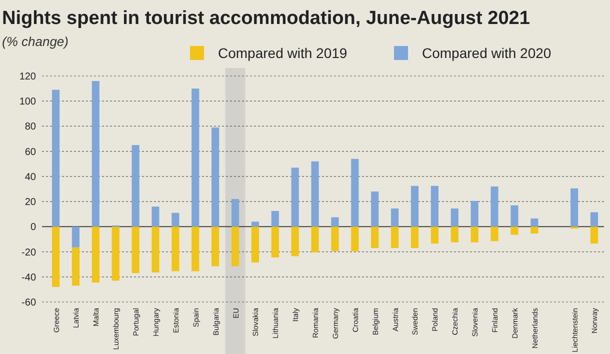  Describe the element at coordinates (30, 177) in the screenshot. I see `y-tick-label: 40` at that location.